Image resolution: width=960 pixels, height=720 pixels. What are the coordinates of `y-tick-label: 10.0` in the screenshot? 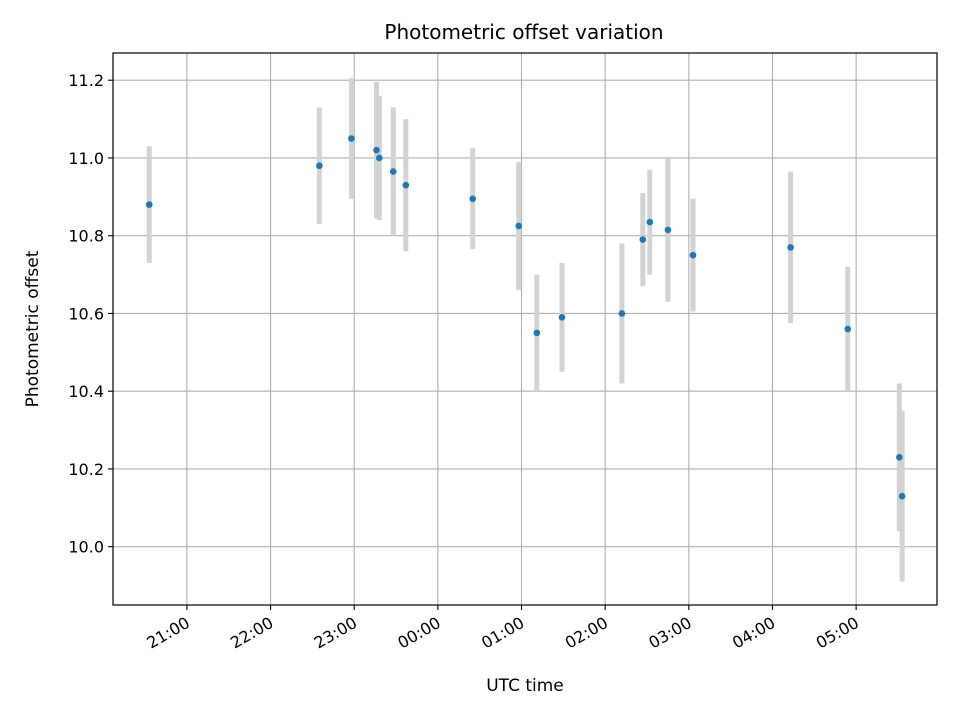 It's located at (86, 547).